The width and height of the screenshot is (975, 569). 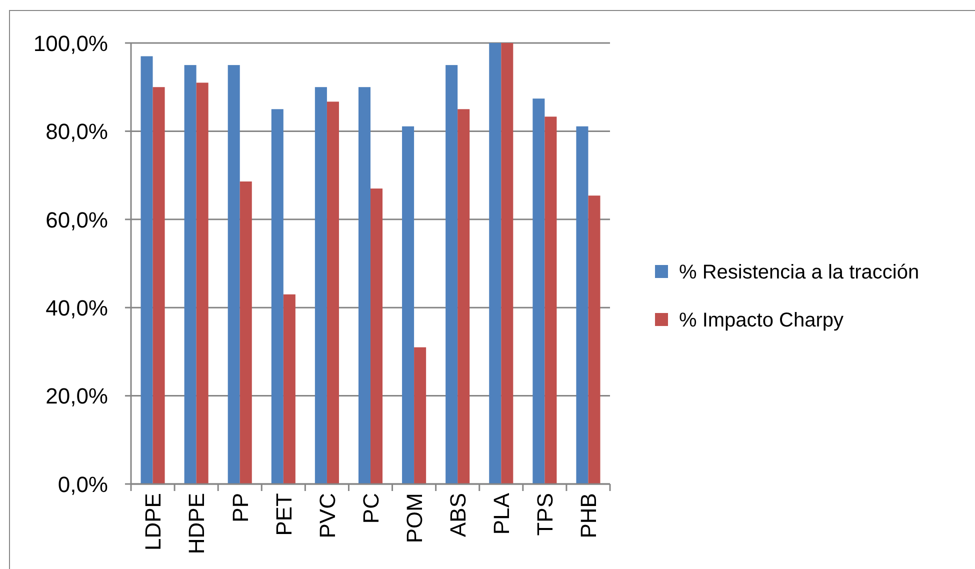 What do you see at coordinates (153, 521) in the screenshot?
I see `x-tick-label: LDPE` at bounding box center [153, 521].